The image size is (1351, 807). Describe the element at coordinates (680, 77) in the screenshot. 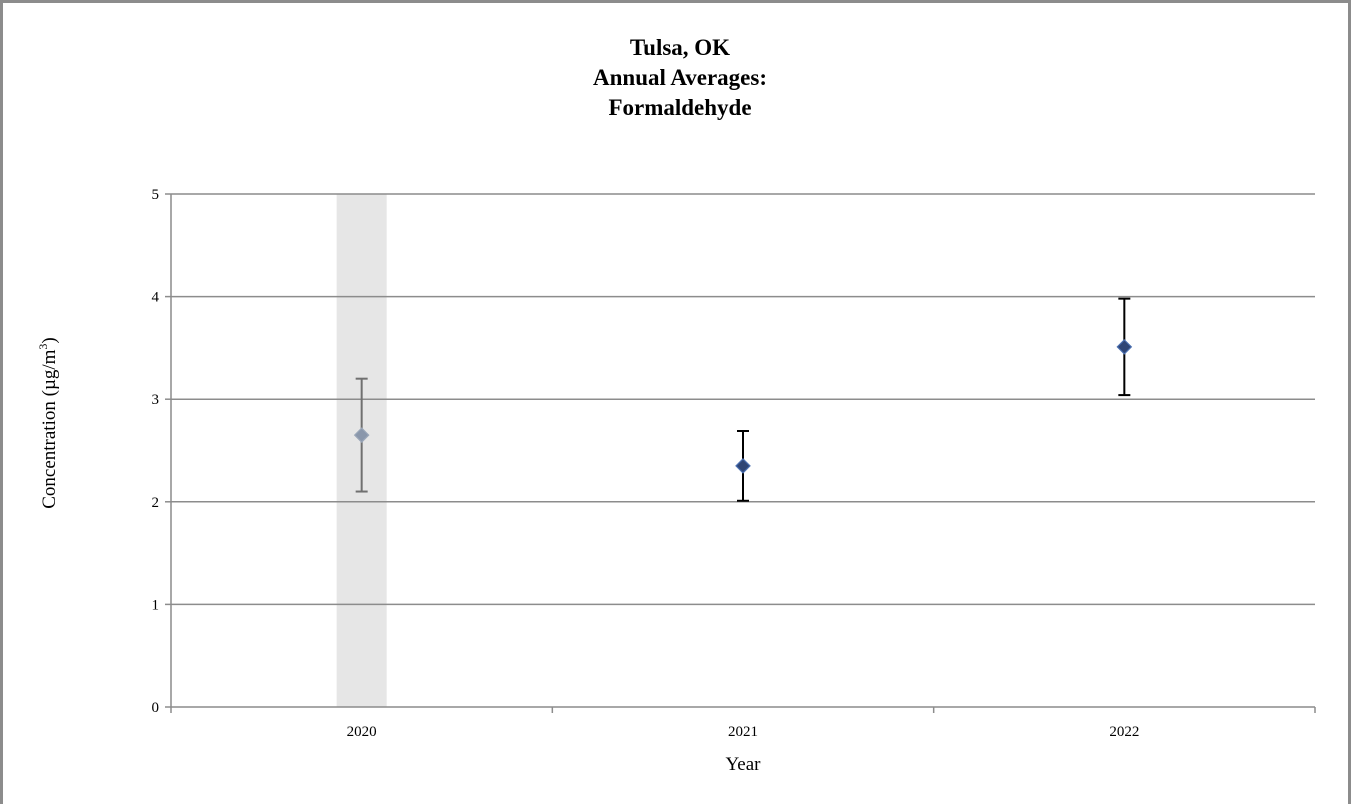

I see `chart-title-line-2: Annual Averages:` at that location.